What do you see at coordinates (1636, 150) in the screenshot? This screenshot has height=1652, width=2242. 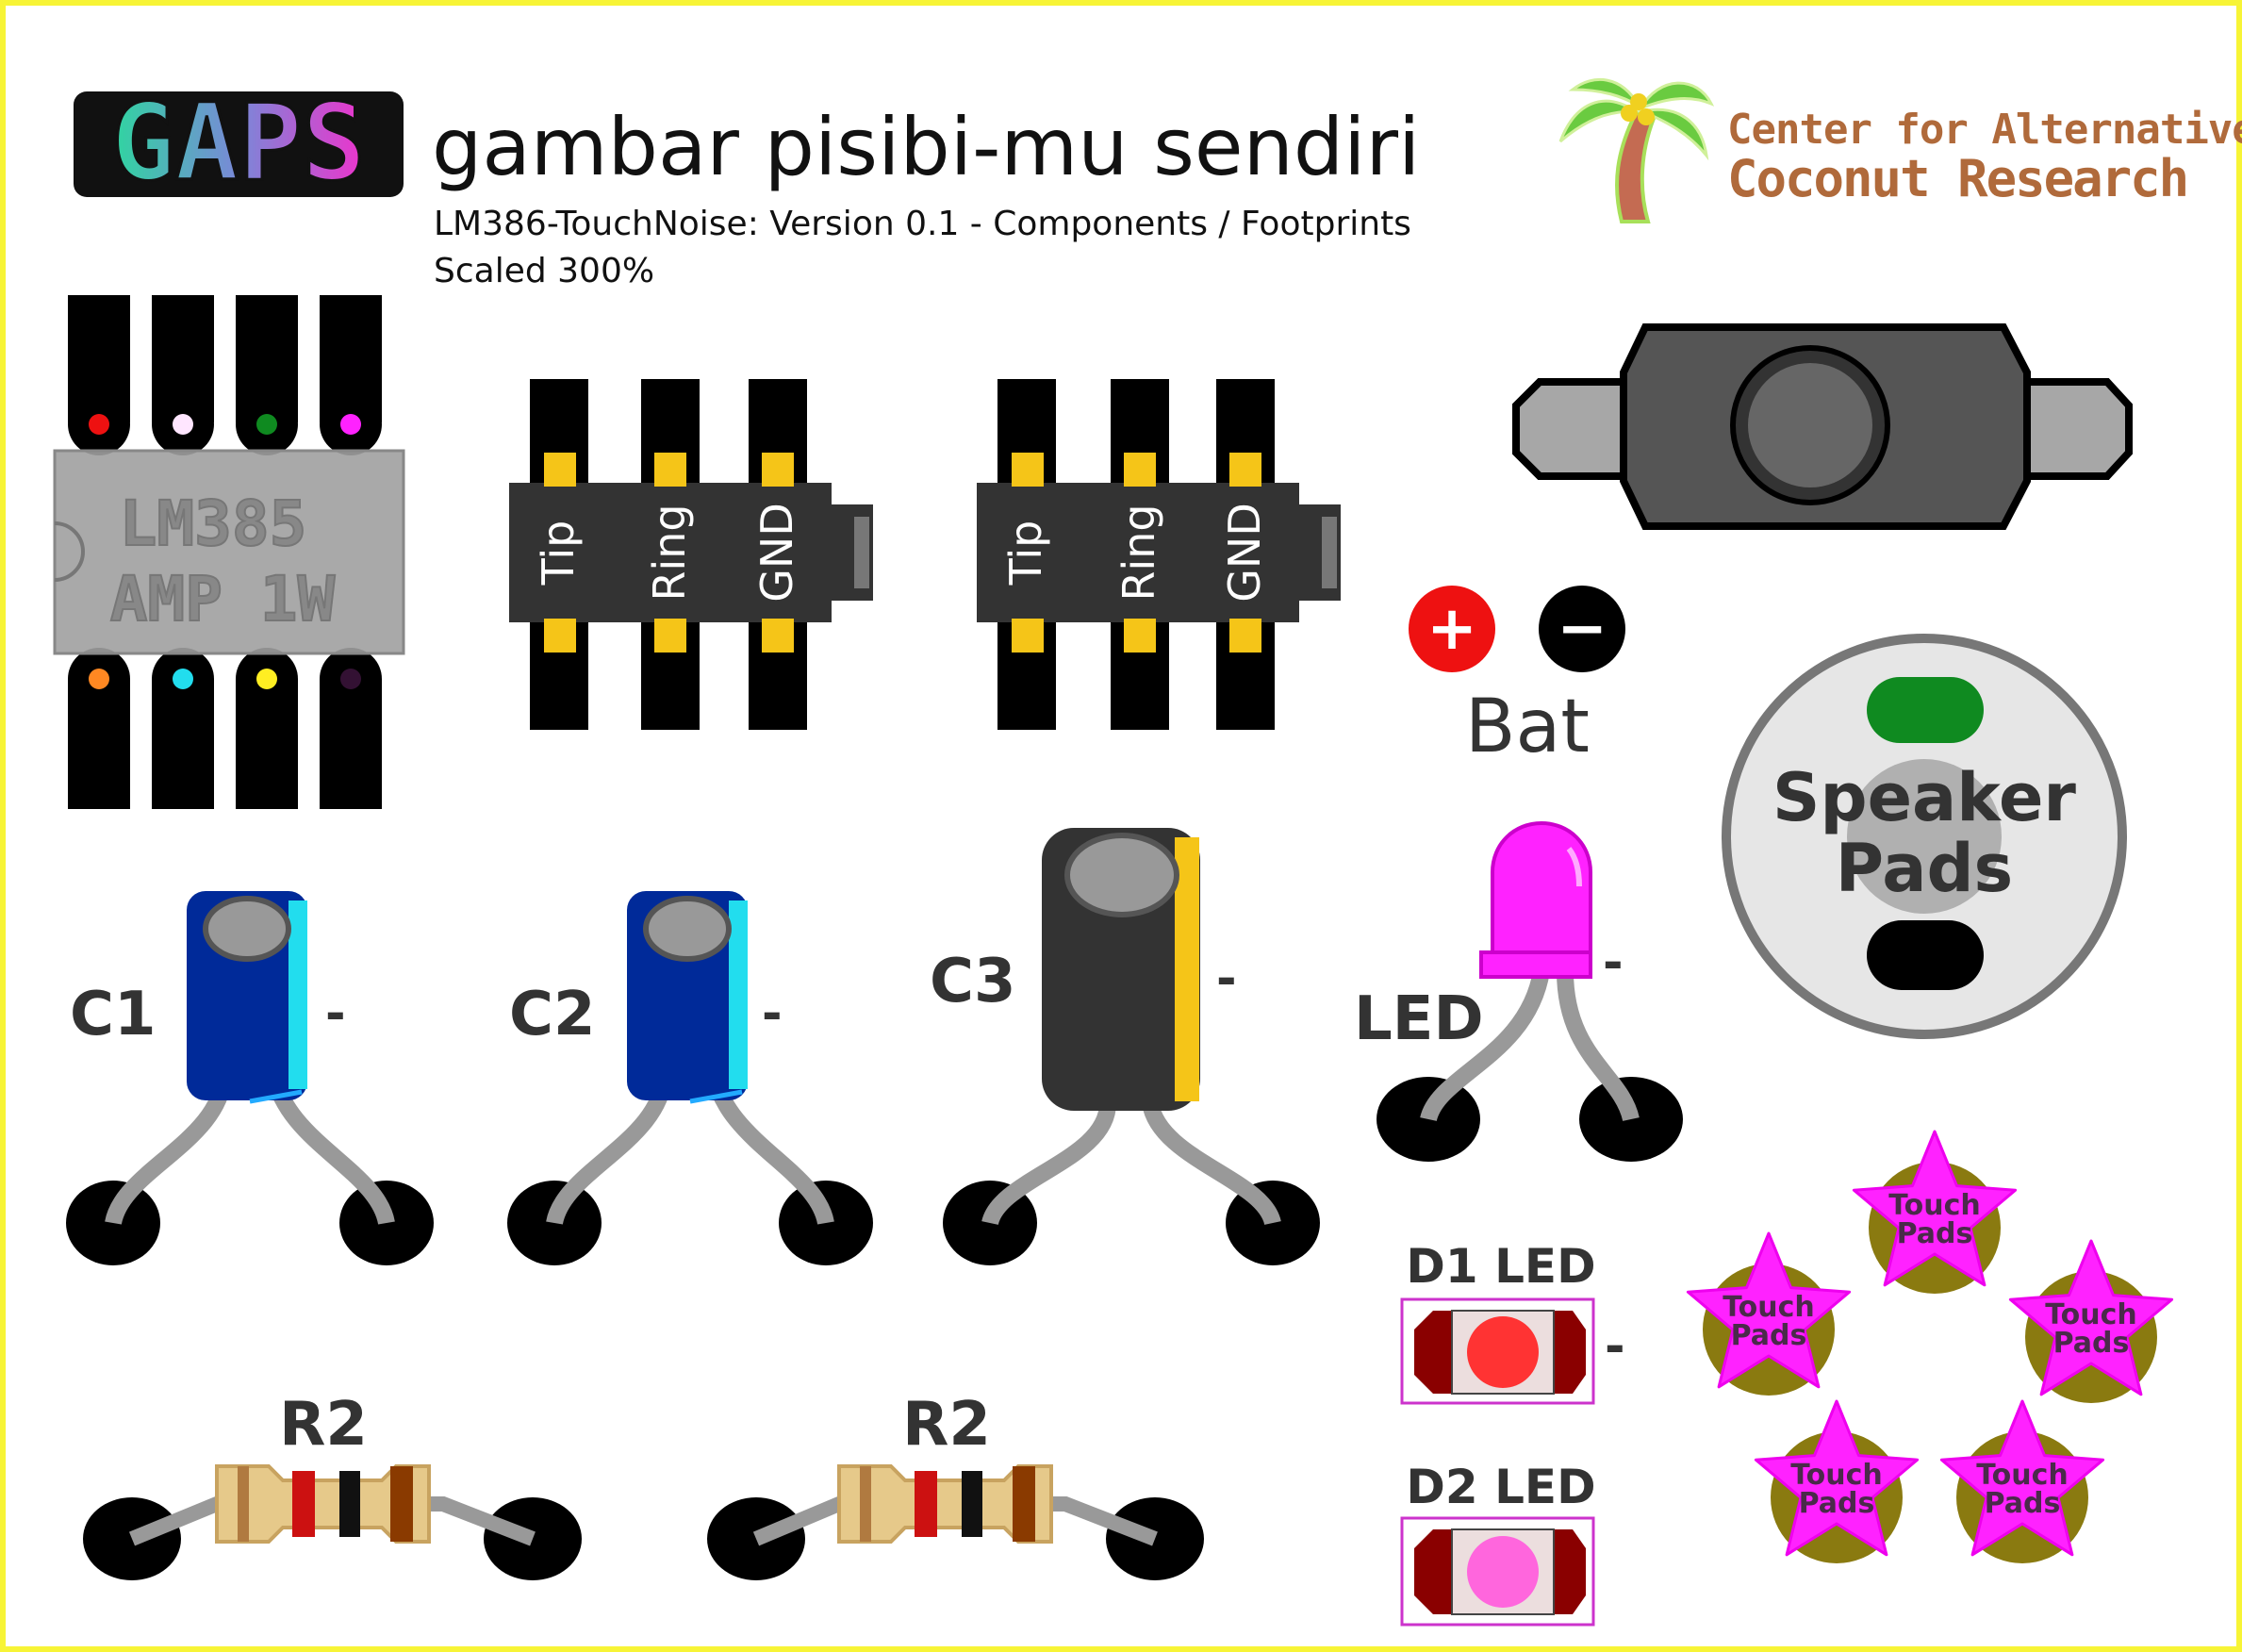 I see `palm-tree-icon` at bounding box center [1636, 150].